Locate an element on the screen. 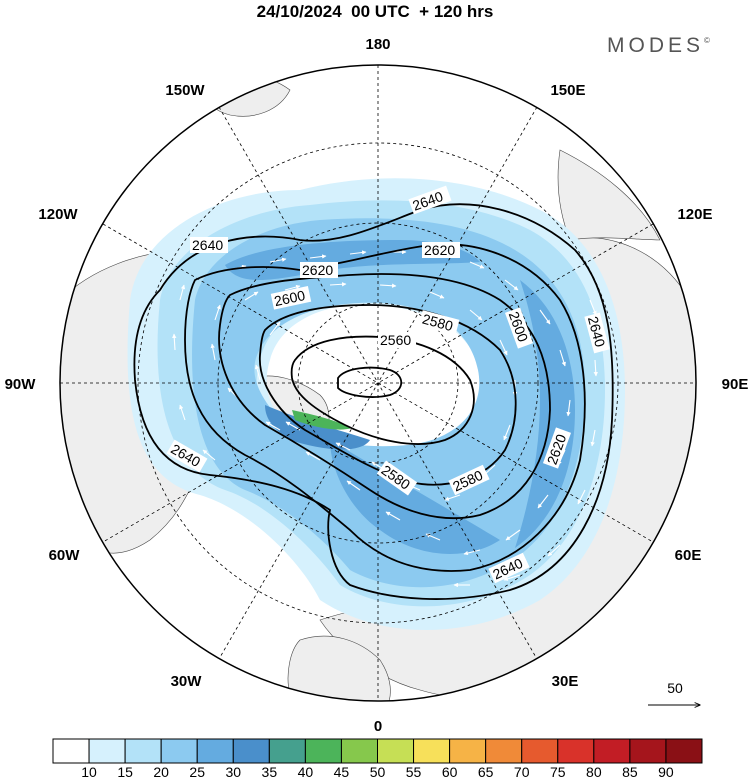 The height and width of the screenshot is (782, 750). lon-label-180: 180 is located at coordinates (377, 44).